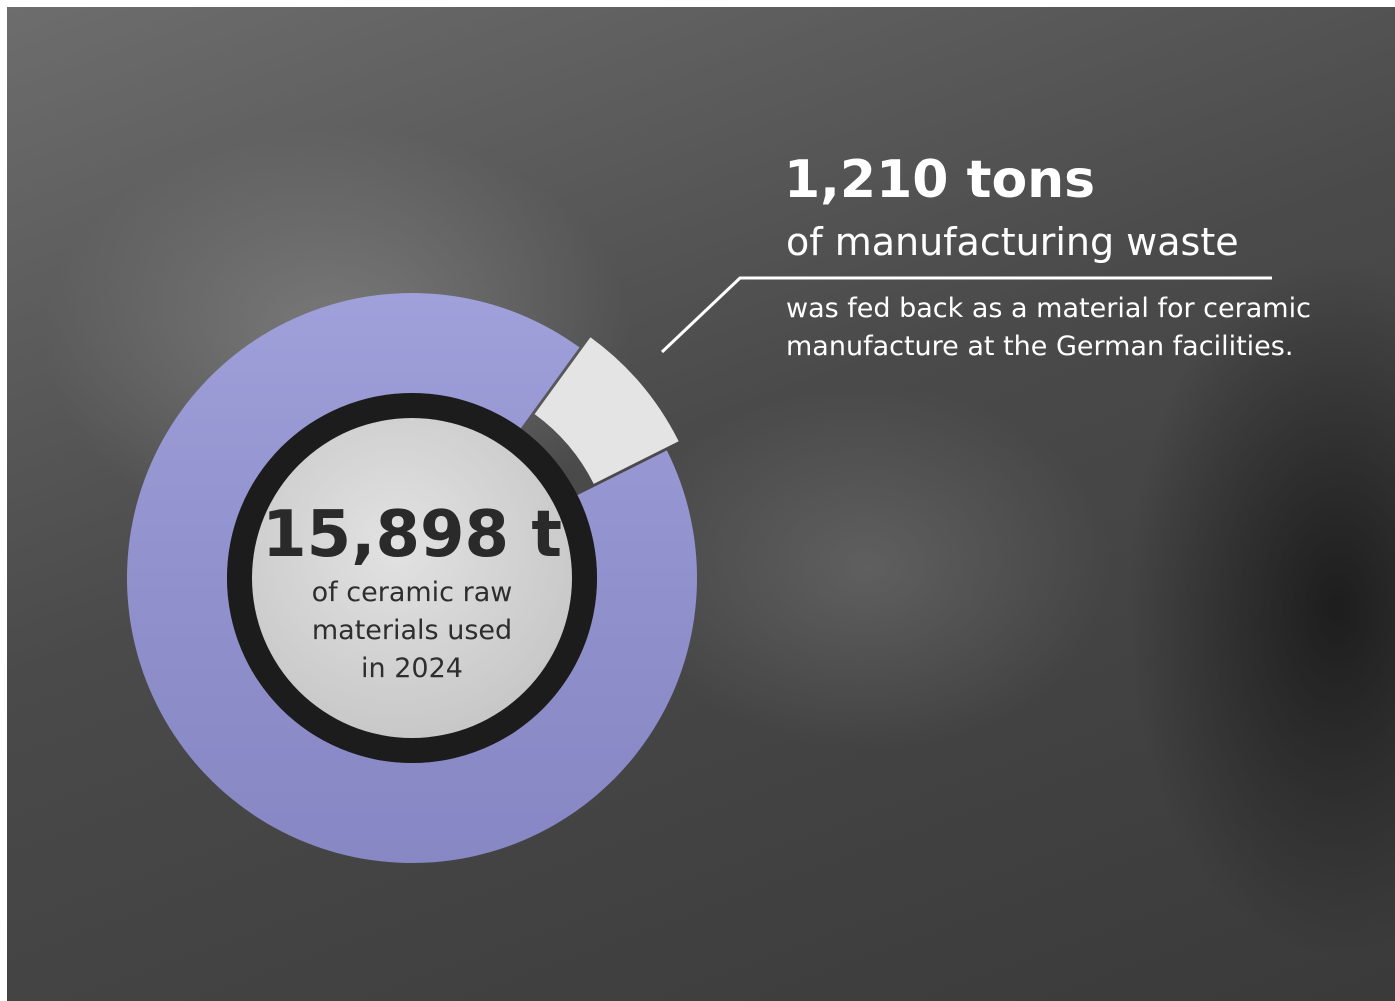 The height and width of the screenshot is (1001, 1395). What do you see at coordinates (606, 410) in the screenshot?
I see `waste-wedge` at bounding box center [606, 410].